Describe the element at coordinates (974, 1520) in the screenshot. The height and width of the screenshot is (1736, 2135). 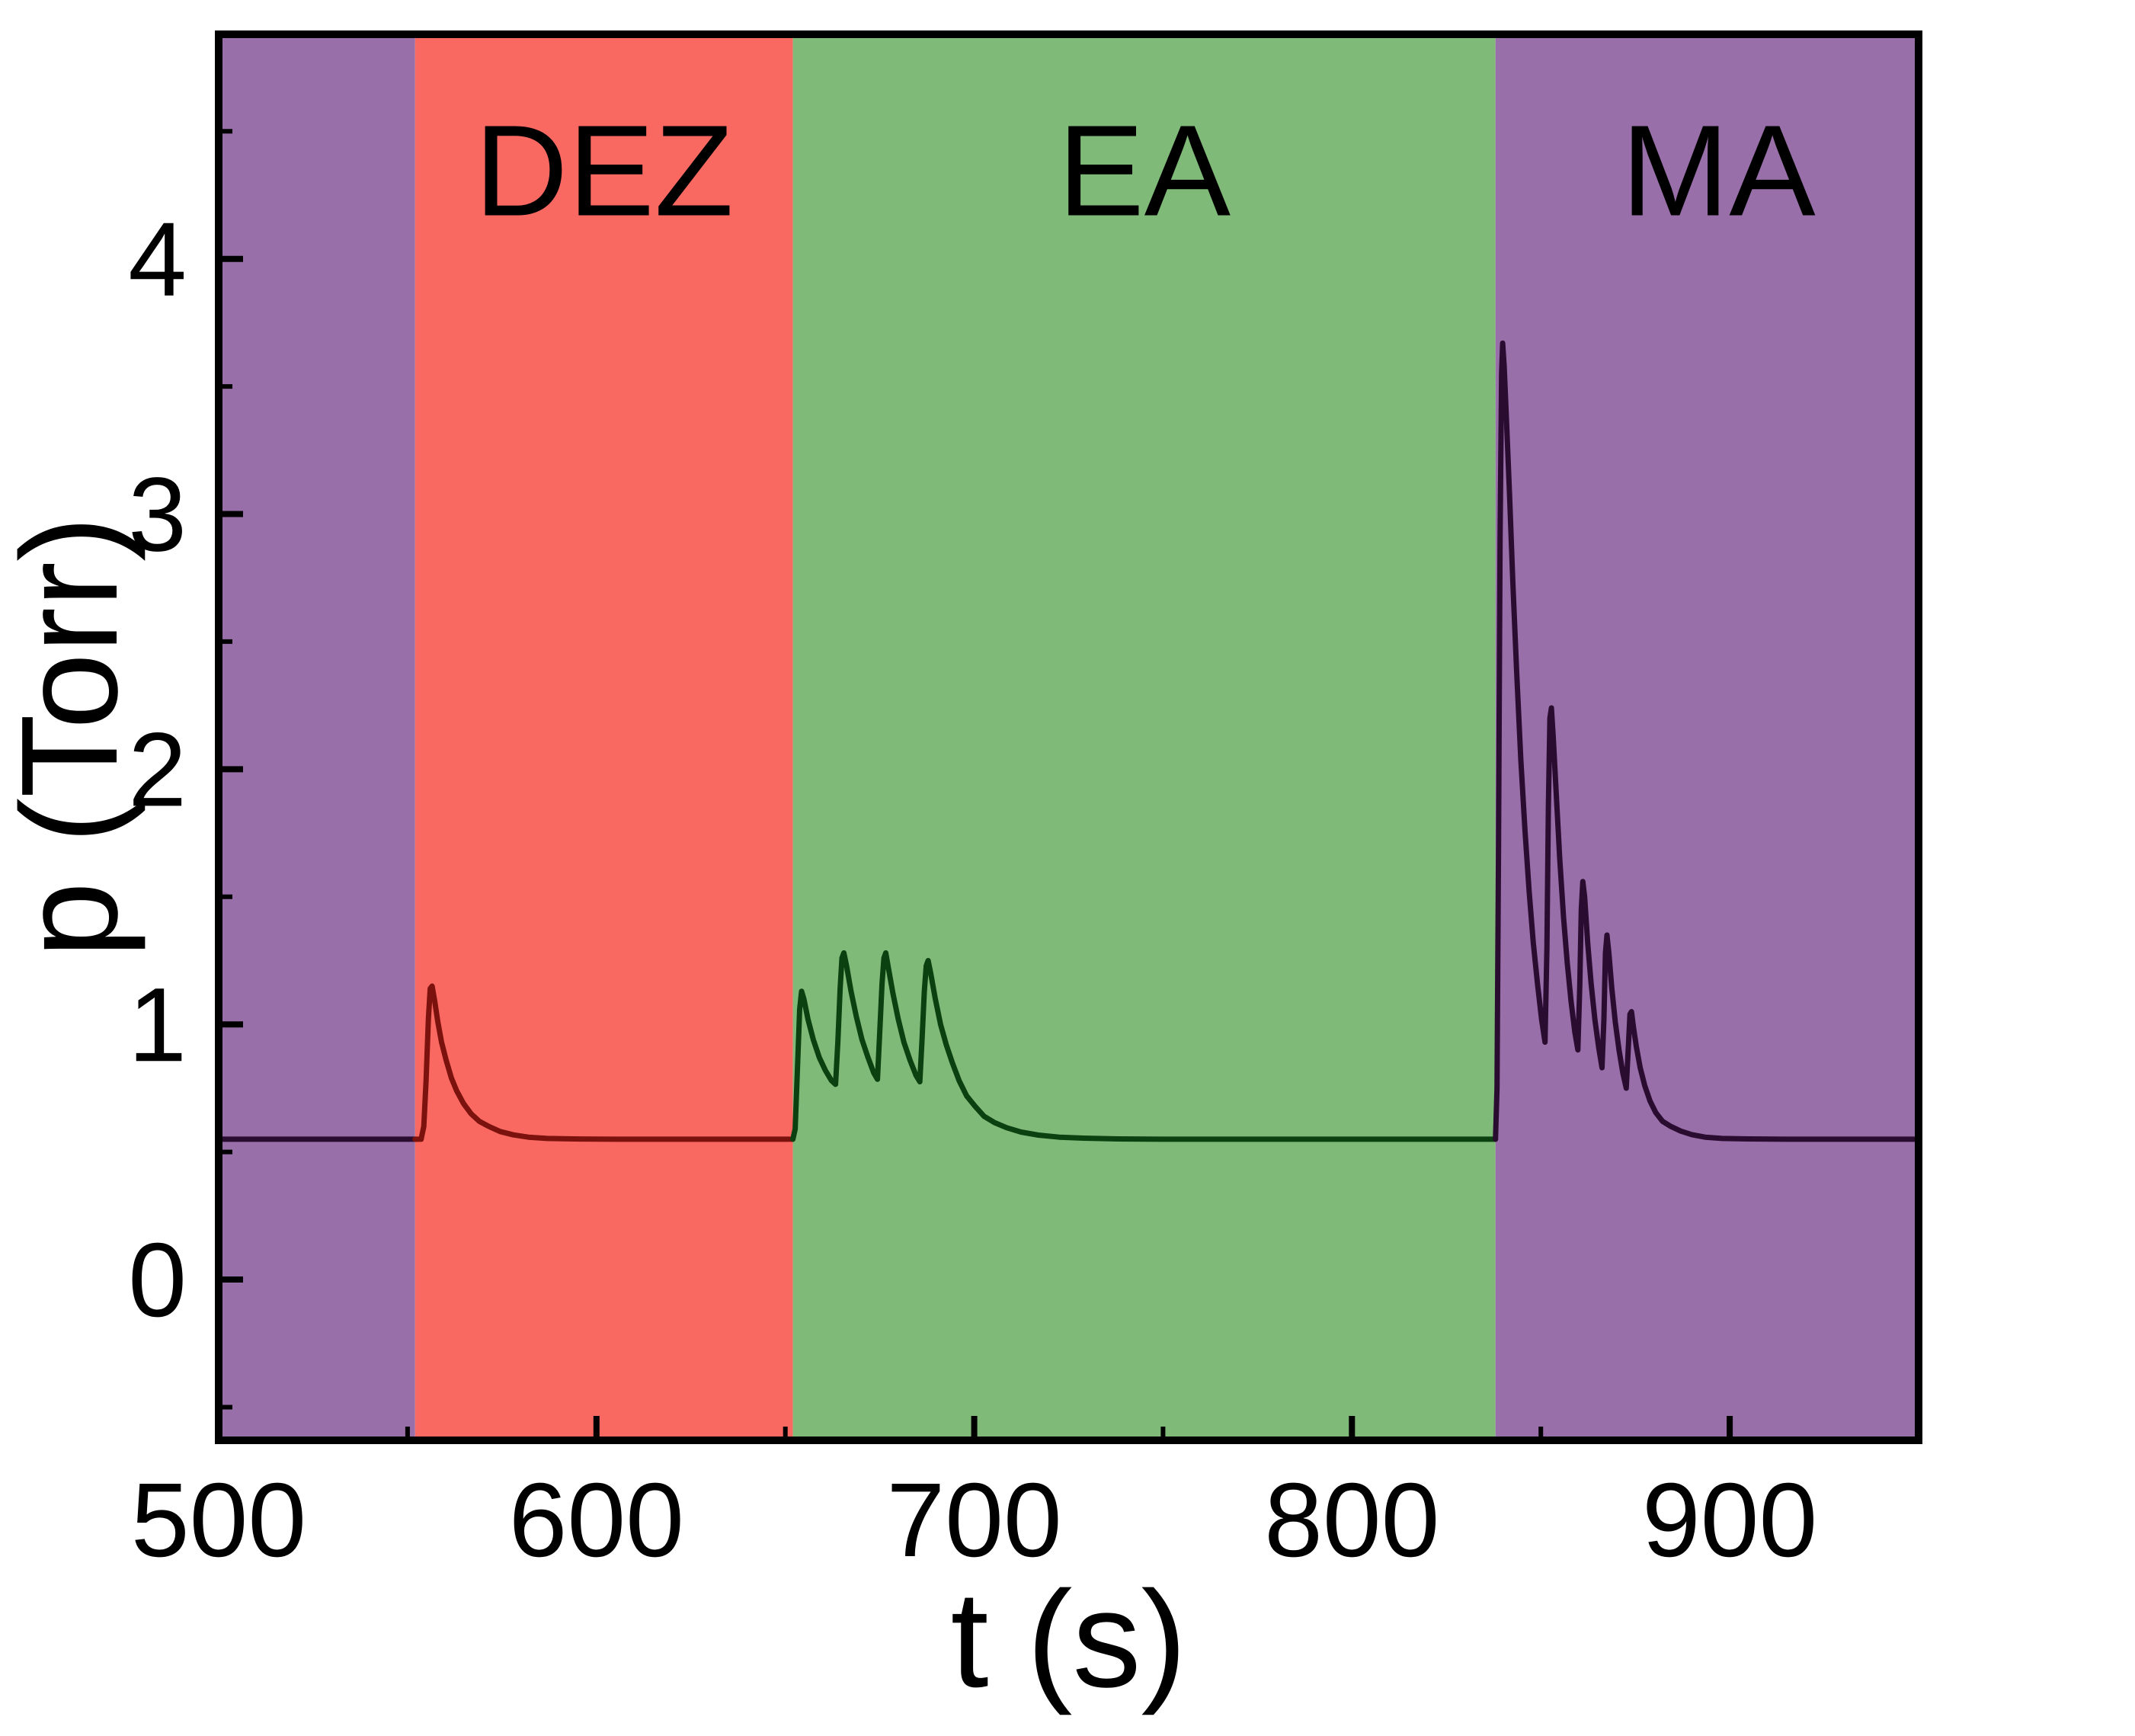
I see `x-tick-label-700: 700` at that location.